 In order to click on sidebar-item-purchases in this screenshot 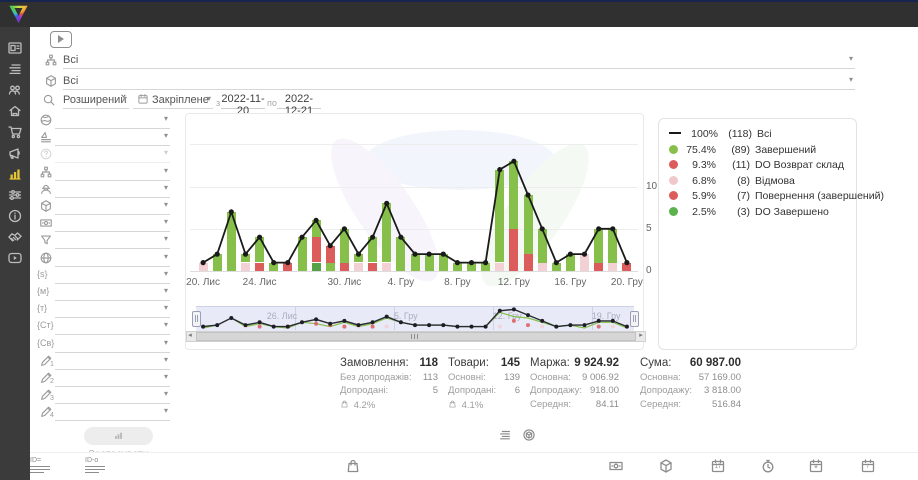, I will do `click(15, 132)`.